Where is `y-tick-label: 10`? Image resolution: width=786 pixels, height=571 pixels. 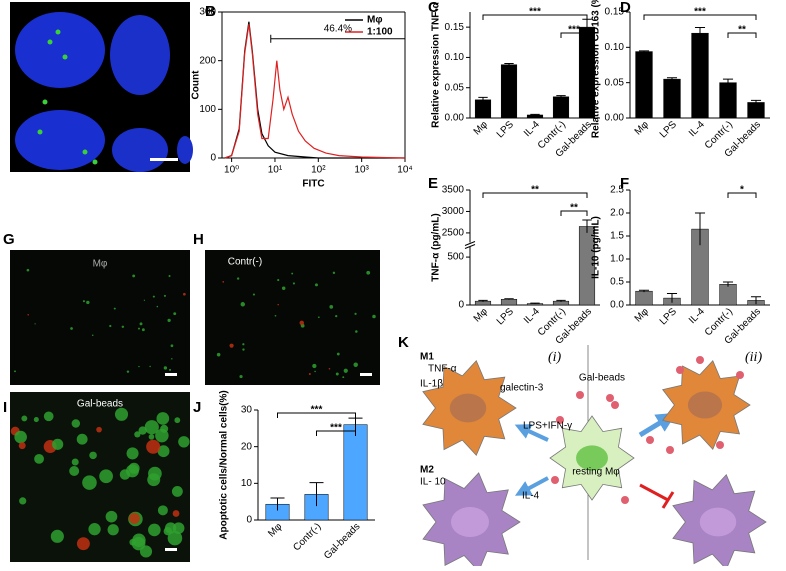 y-tick-label: 10 is located at coordinates (247, 483).